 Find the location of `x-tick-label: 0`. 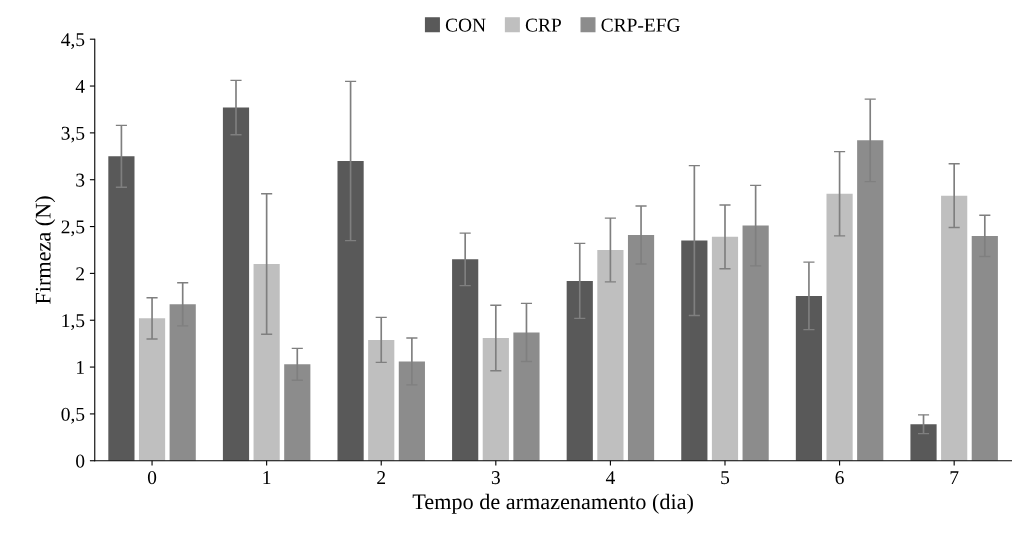

x-tick-label: 0 is located at coordinates (152, 478).